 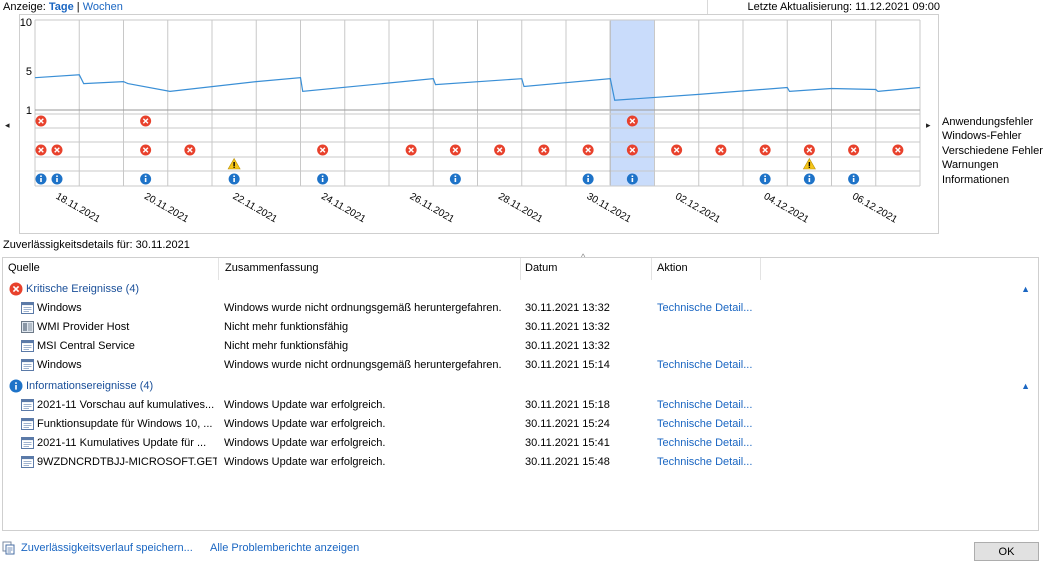 I want to click on group-critical-label: Kritische Ereignisse (4), so click(x=83, y=289).